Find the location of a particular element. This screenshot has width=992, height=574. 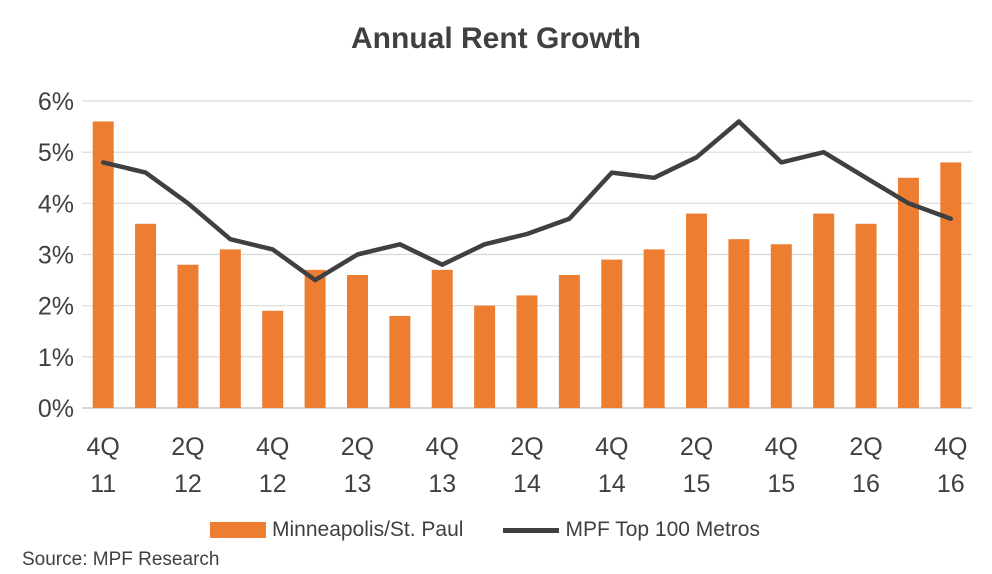

x-tick-label: 11 is located at coordinates (103, 484).